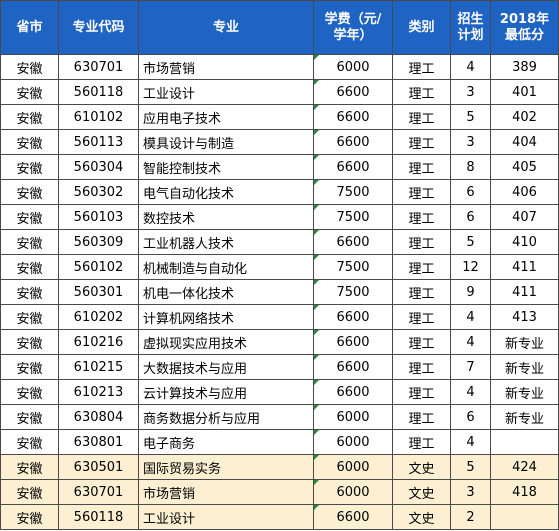 Image resolution: width=559 pixels, height=531 pixels. I want to click on cell-major: 商务数据分析与应用, so click(226, 417).